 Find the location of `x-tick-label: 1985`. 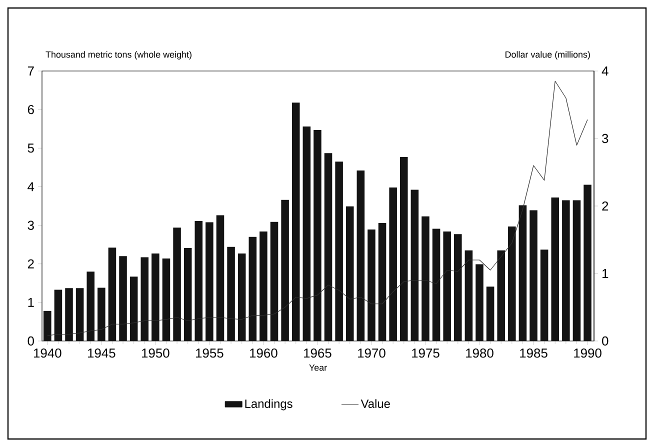

x-tick-label: 1985 is located at coordinates (534, 353).